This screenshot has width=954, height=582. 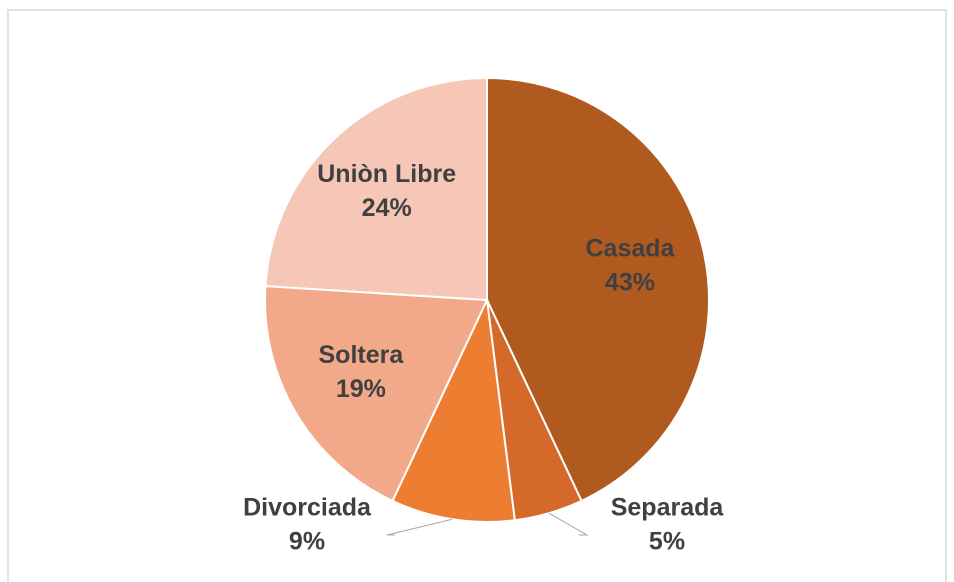 I want to click on slice-value-label: 19%, so click(x=361, y=389).